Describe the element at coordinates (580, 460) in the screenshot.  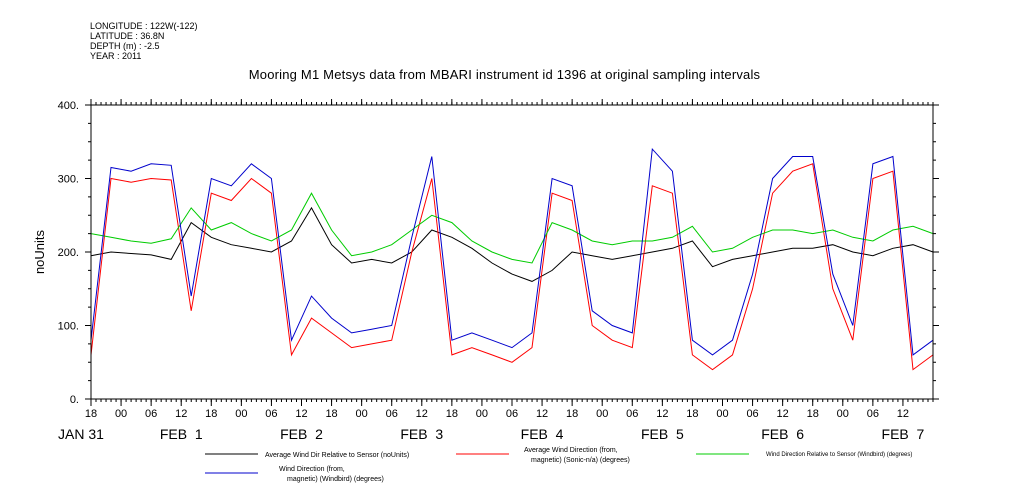
I see `legend-label-red-2: magnetic) (Sonic-n/a) (degrees)` at that location.